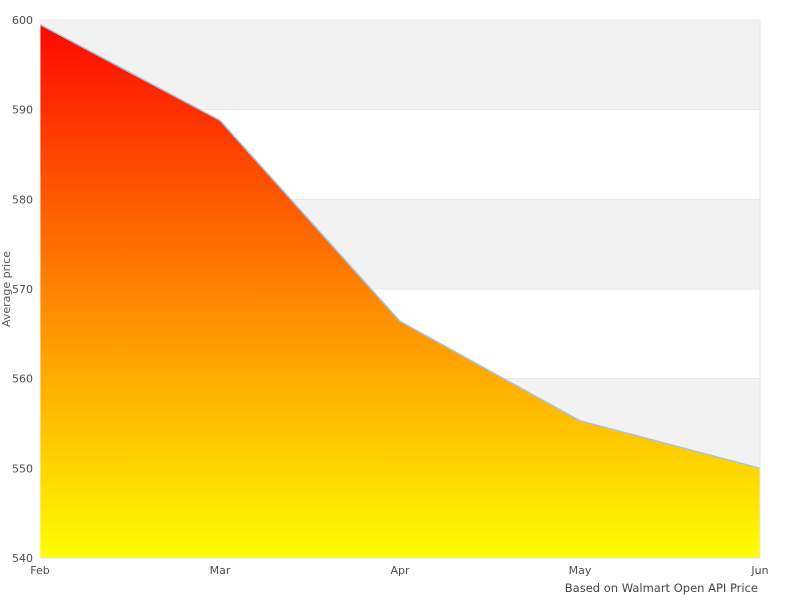 The image size is (800, 600). Describe the element at coordinates (661, 588) in the screenshot. I see `chart-caption: Based on Walmart Open API Price` at that location.